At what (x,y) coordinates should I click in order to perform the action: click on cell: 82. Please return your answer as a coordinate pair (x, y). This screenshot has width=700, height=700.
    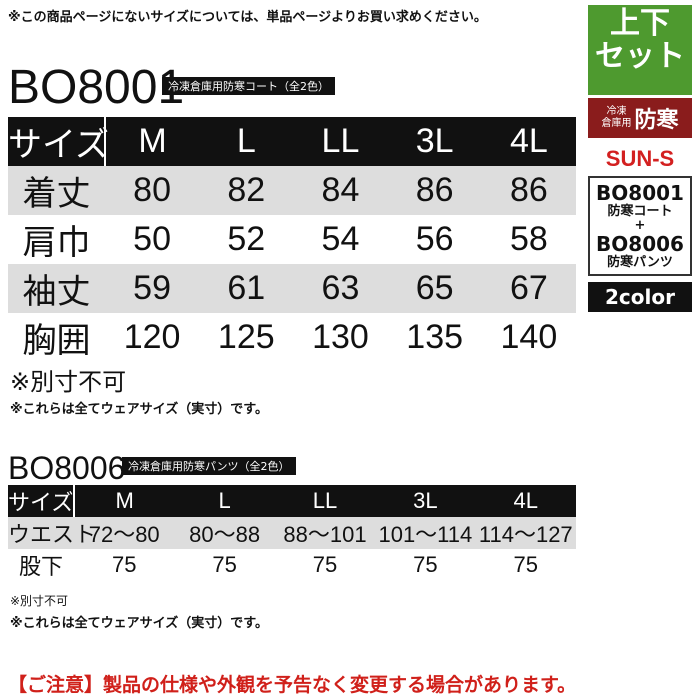
    Looking at the image, I should click on (246, 190).